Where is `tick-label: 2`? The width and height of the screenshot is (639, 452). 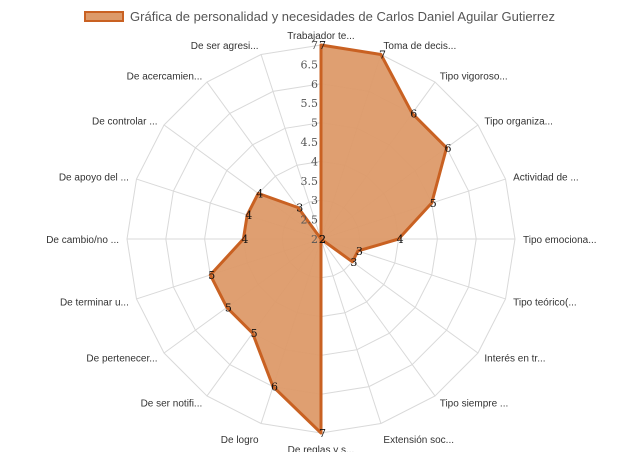
tick-label: 2 is located at coordinates (314, 239).